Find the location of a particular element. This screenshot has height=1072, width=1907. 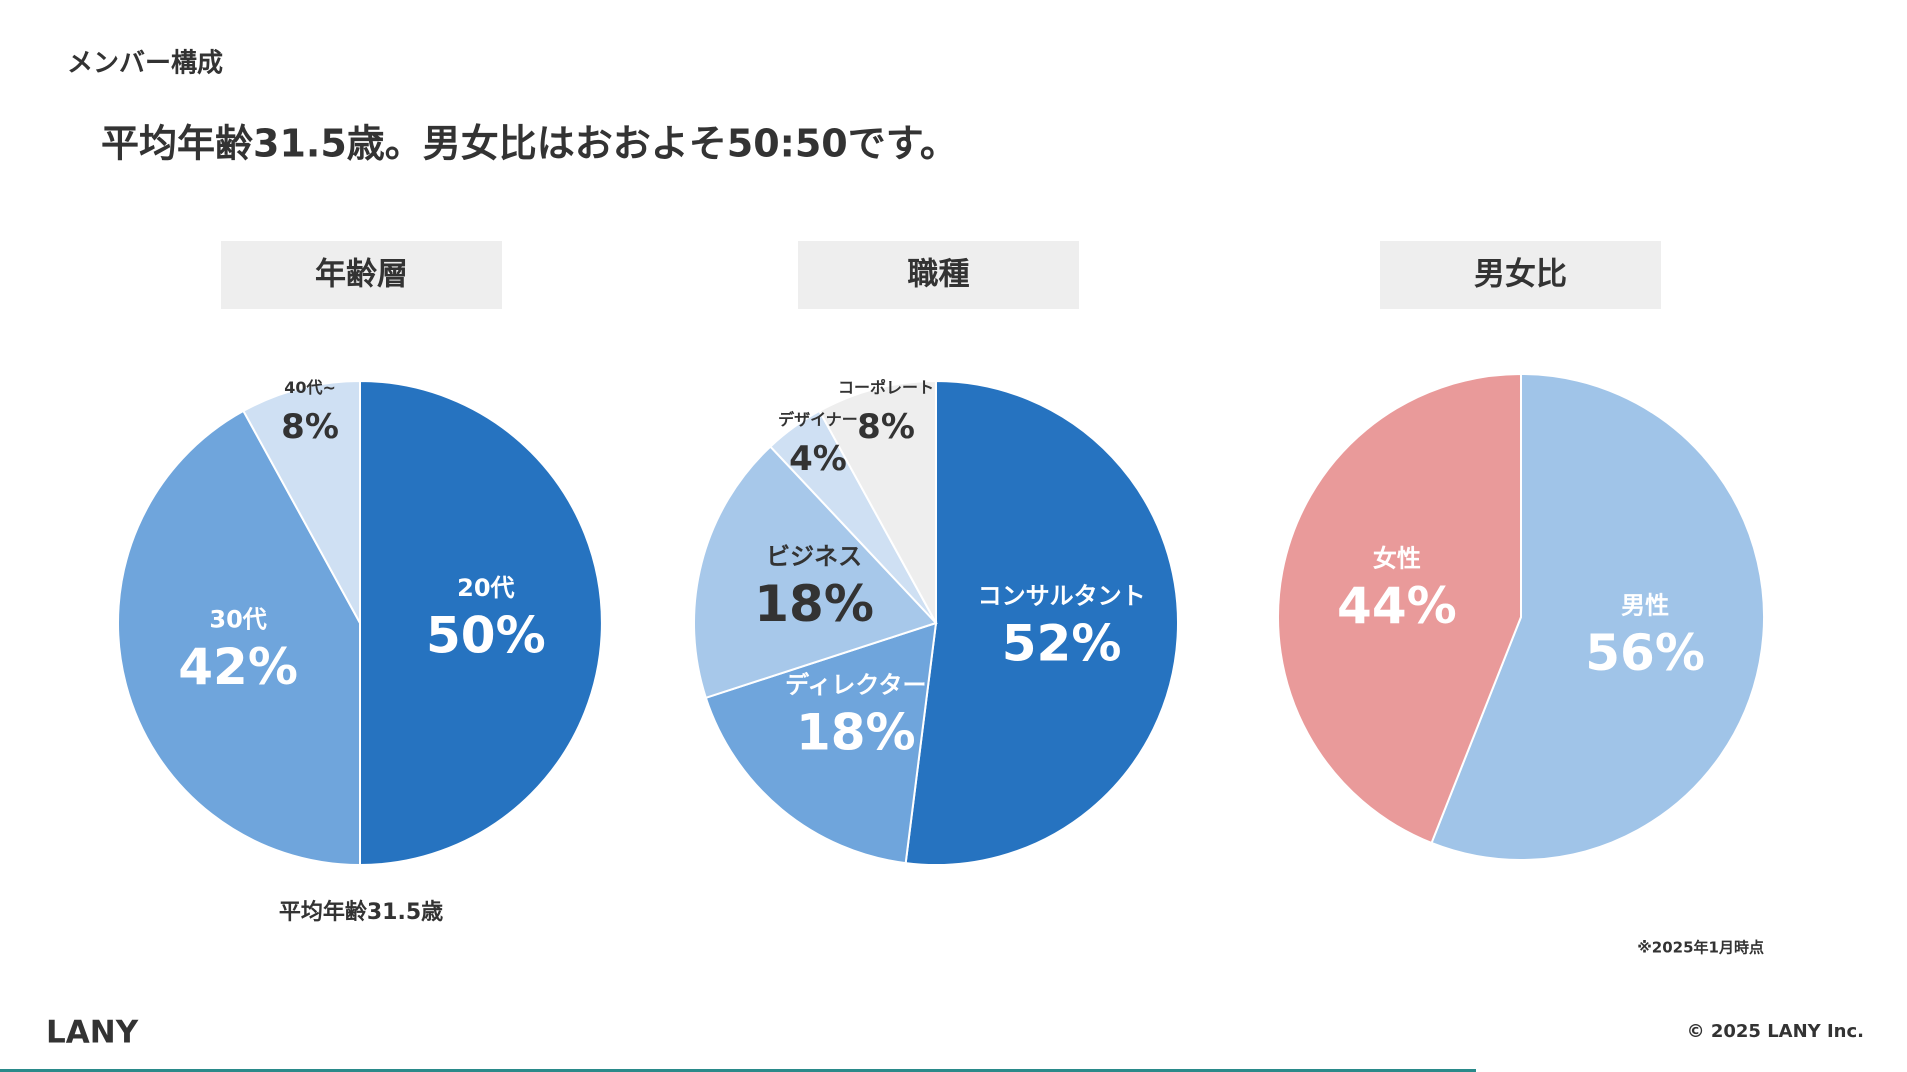

chart-title: 職種 is located at coordinates (939, 275).